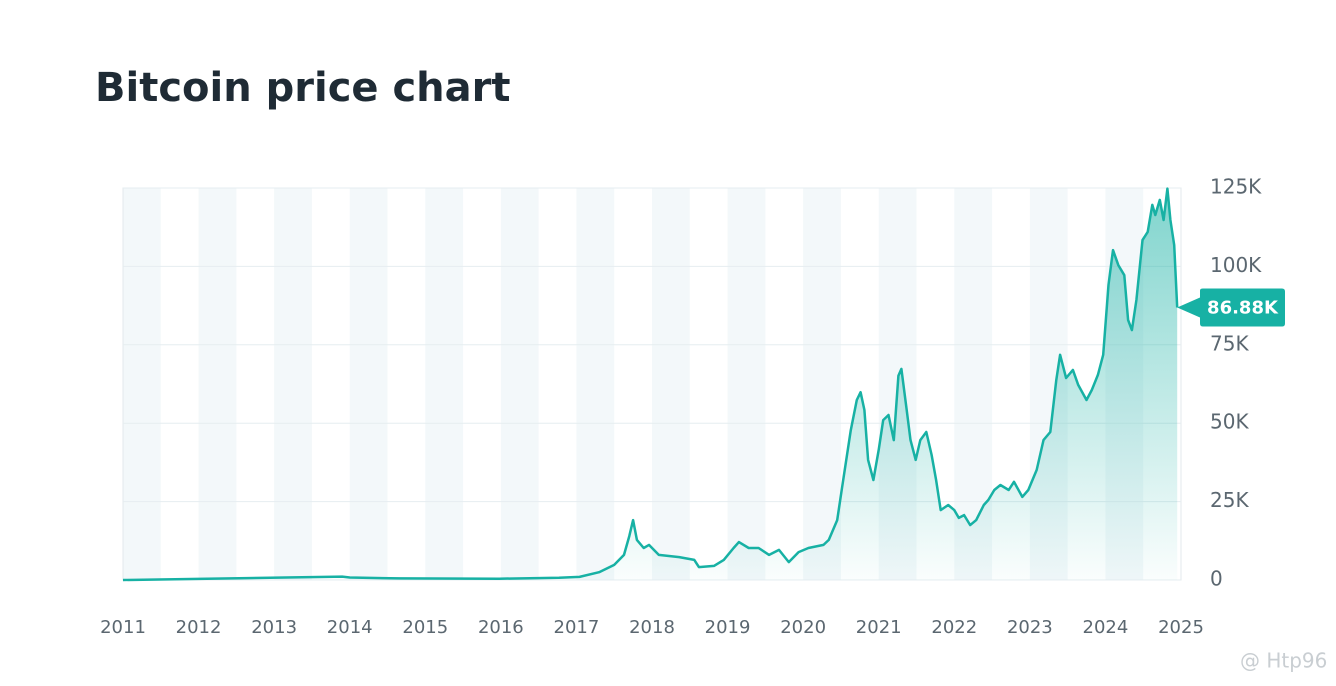 Image resolution: width=1336 pixels, height=686 pixels. Describe the element at coordinates (577, 627) in the screenshot. I see `x-tick-label: 2017` at that location.